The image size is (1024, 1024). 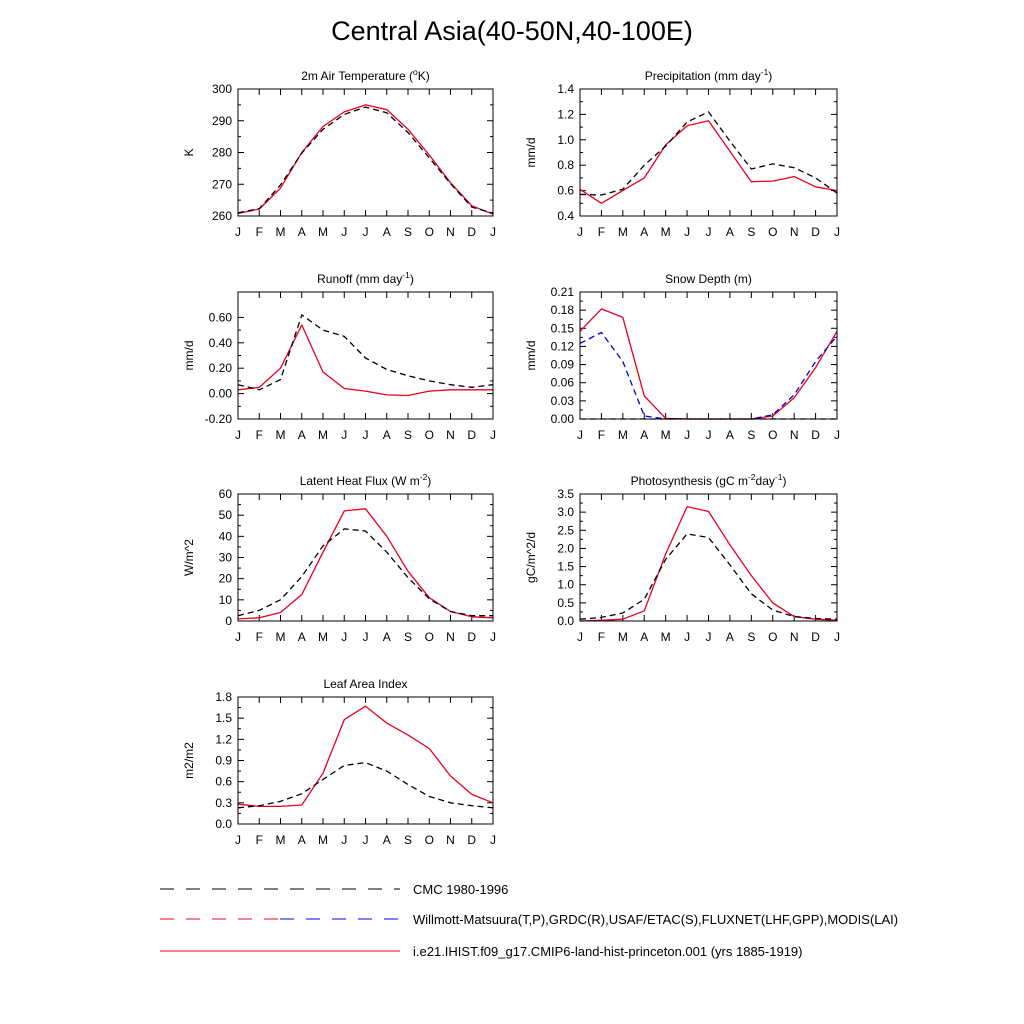 What do you see at coordinates (563, 346) in the screenshot?
I see `y-tick-label: 0.12` at bounding box center [563, 346].